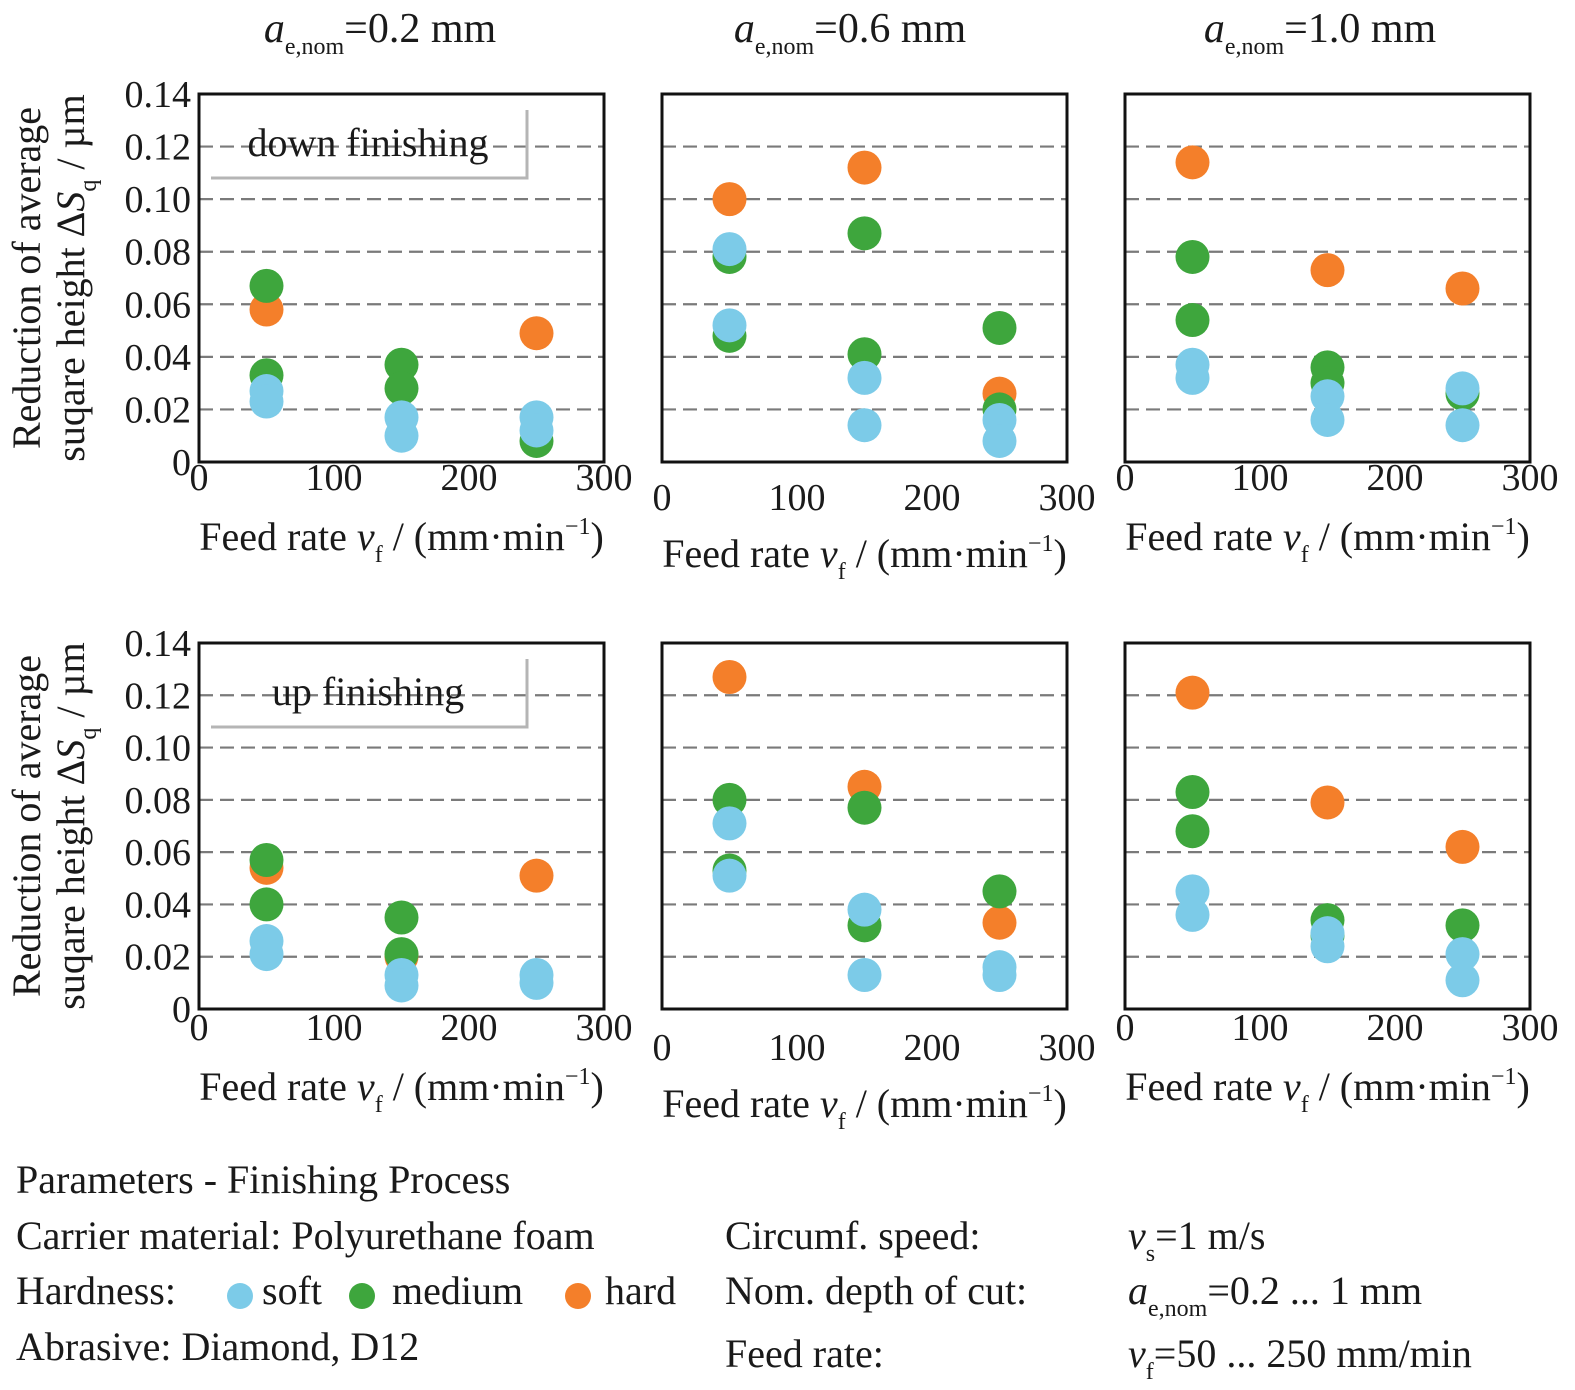 The image size is (1575, 1390). What do you see at coordinates (96, 1290) in the screenshot?
I see `hardness-label: Hardness:` at bounding box center [96, 1290].